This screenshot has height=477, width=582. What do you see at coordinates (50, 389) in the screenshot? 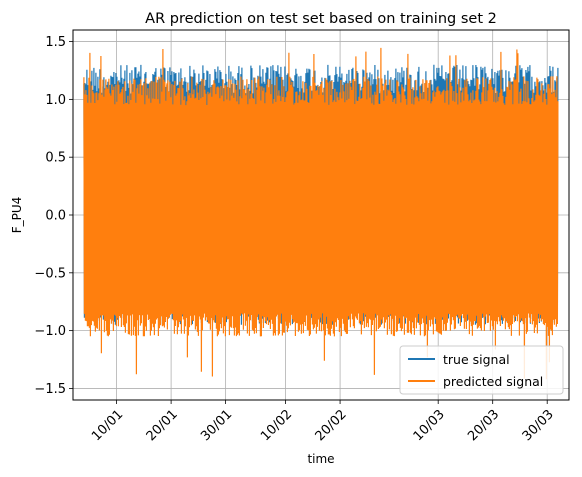
I see `y-tick-label: −1.5` at bounding box center [50, 389].